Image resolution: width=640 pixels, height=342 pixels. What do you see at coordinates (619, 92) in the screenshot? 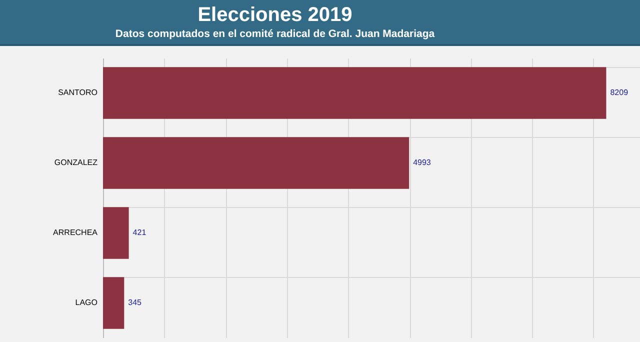
I see `data-label: 8209` at bounding box center [619, 92].